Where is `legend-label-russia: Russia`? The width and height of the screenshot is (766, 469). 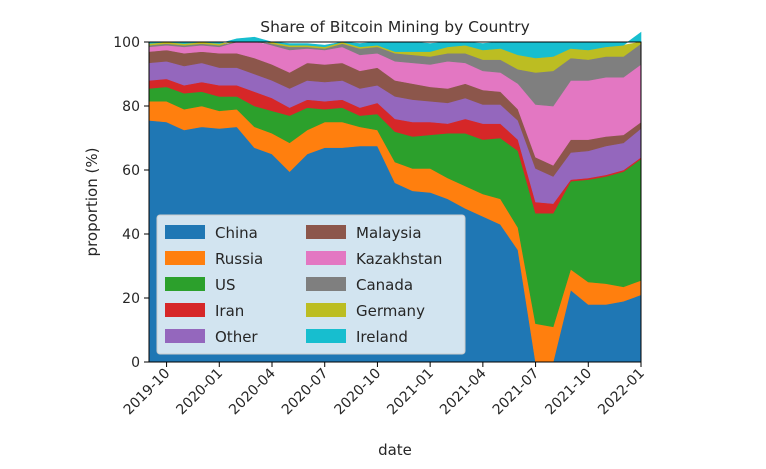 legend-label-russia: Russia is located at coordinates (239, 259).